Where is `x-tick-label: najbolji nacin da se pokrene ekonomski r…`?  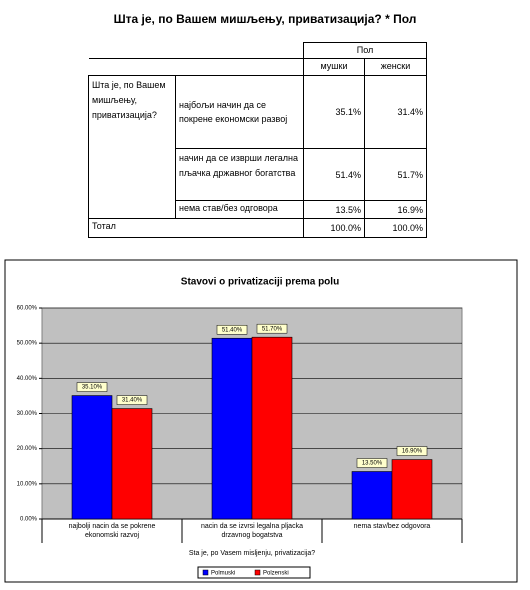 x-tick-label: najbolji nacin da se pokrene ekonomski r… is located at coordinates (112, 531).